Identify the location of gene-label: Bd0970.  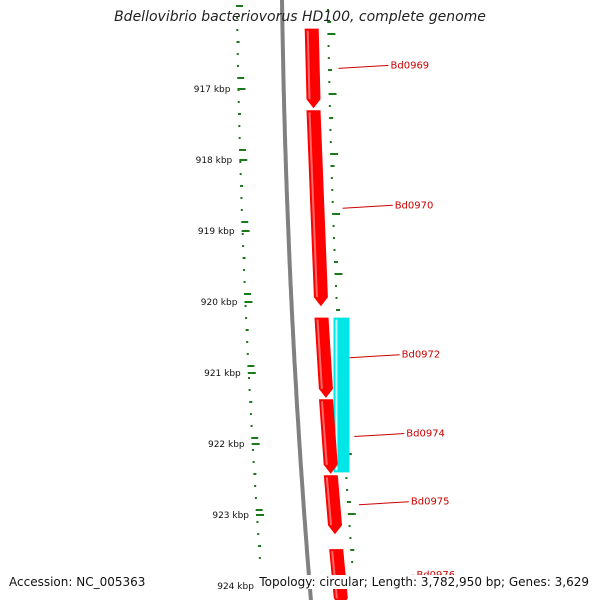
(414, 205).